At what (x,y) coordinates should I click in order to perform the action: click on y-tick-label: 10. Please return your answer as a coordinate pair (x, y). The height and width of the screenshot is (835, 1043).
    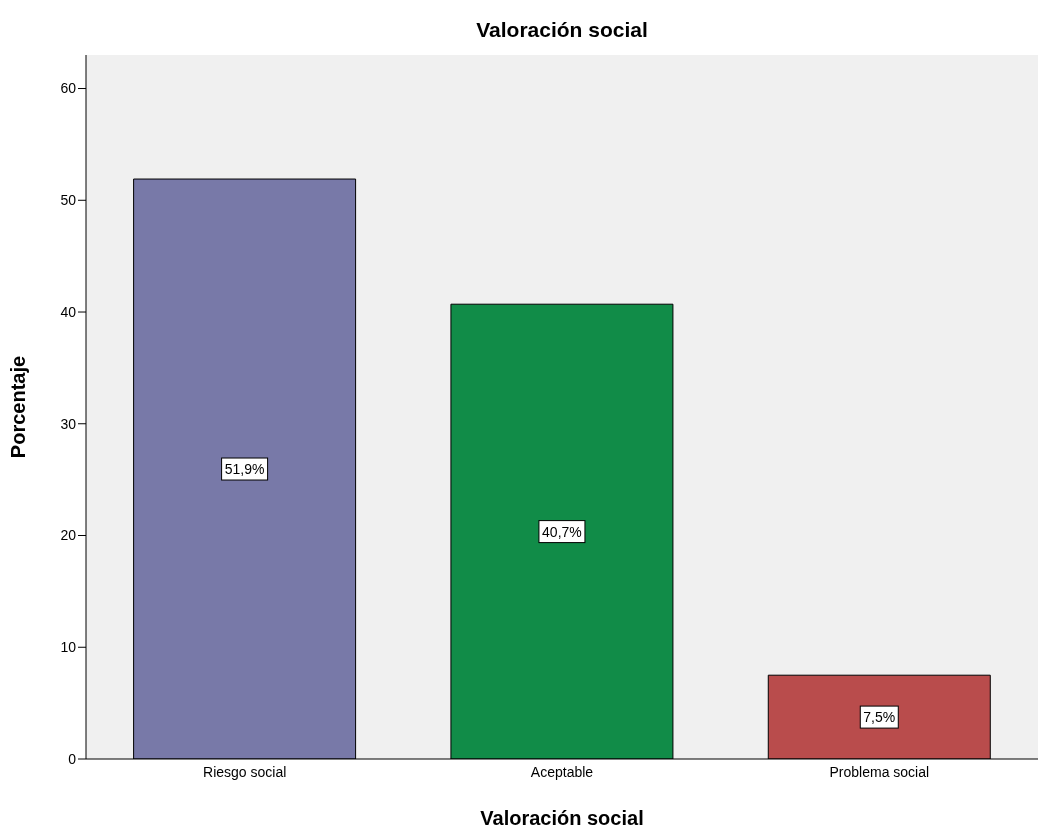
    Looking at the image, I should click on (68, 647).